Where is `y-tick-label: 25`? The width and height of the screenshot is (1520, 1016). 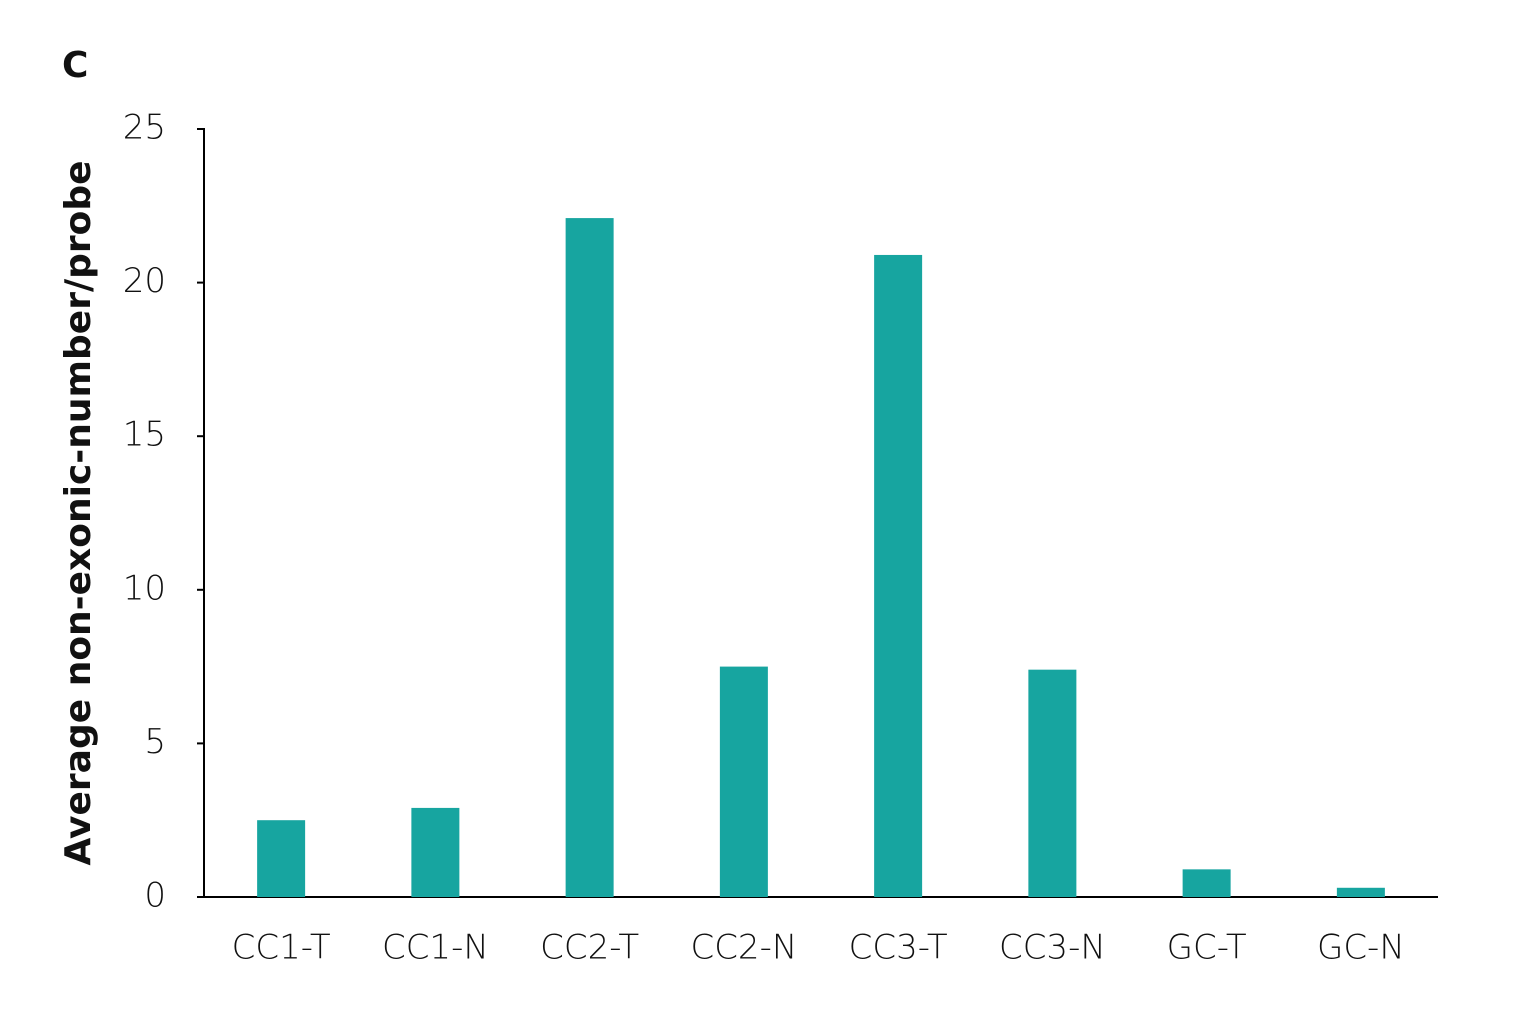 y-tick-label: 25 is located at coordinates (144, 128).